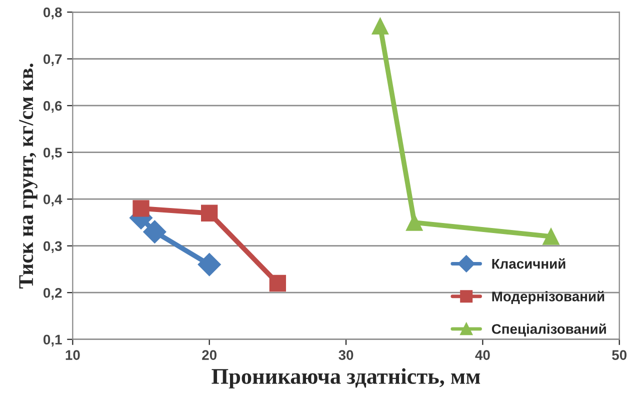  What do you see at coordinates (548, 297) in the screenshot?
I see `legend-label: Модернізований` at bounding box center [548, 297].